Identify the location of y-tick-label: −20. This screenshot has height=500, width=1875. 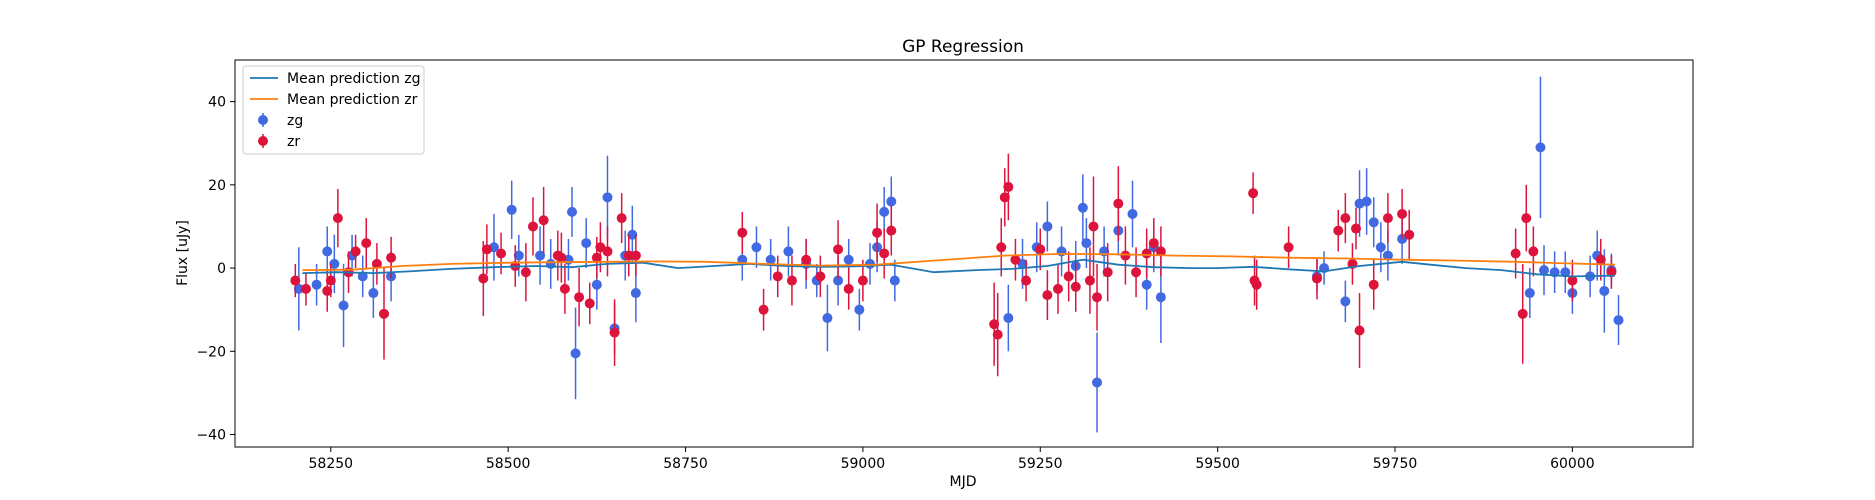
(211, 352).